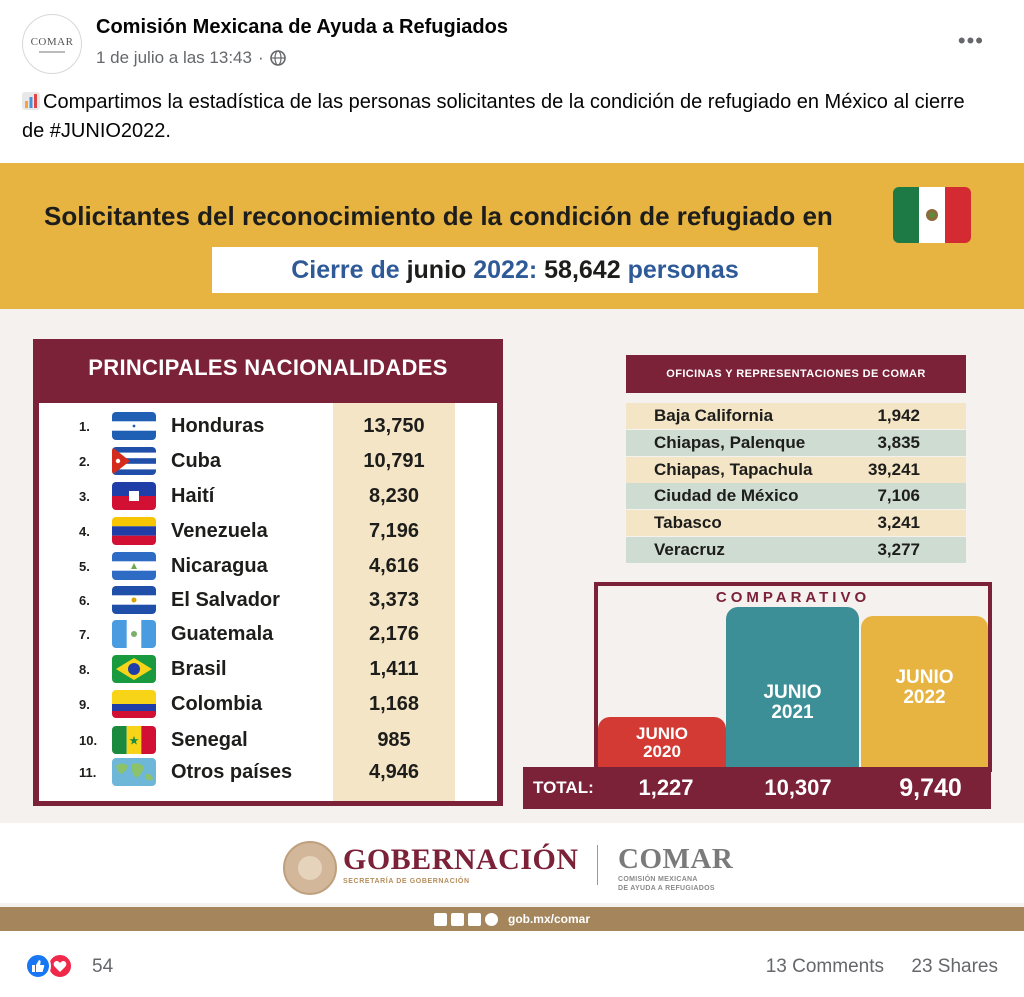 The width and height of the screenshot is (1024, 997). I want to click on office-row: Veracruz 3,277, so click(796, 550).